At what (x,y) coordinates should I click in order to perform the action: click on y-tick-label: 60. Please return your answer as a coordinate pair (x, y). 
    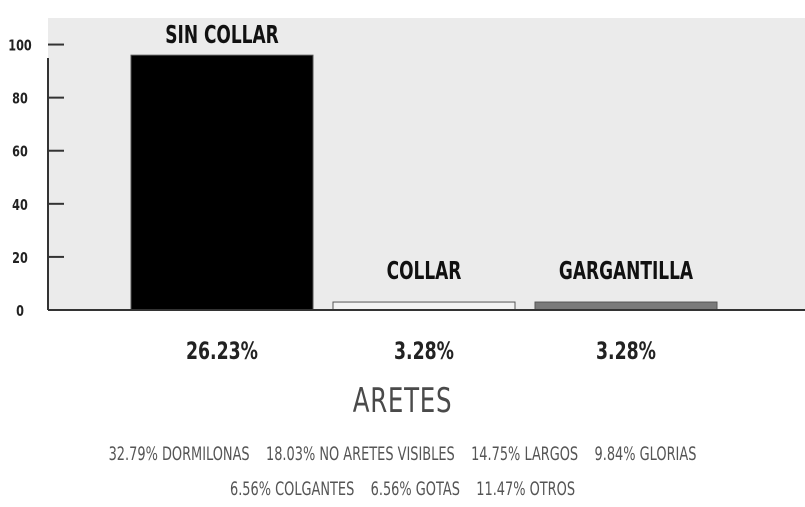
    Looking at the image, I should click on (20, 152).